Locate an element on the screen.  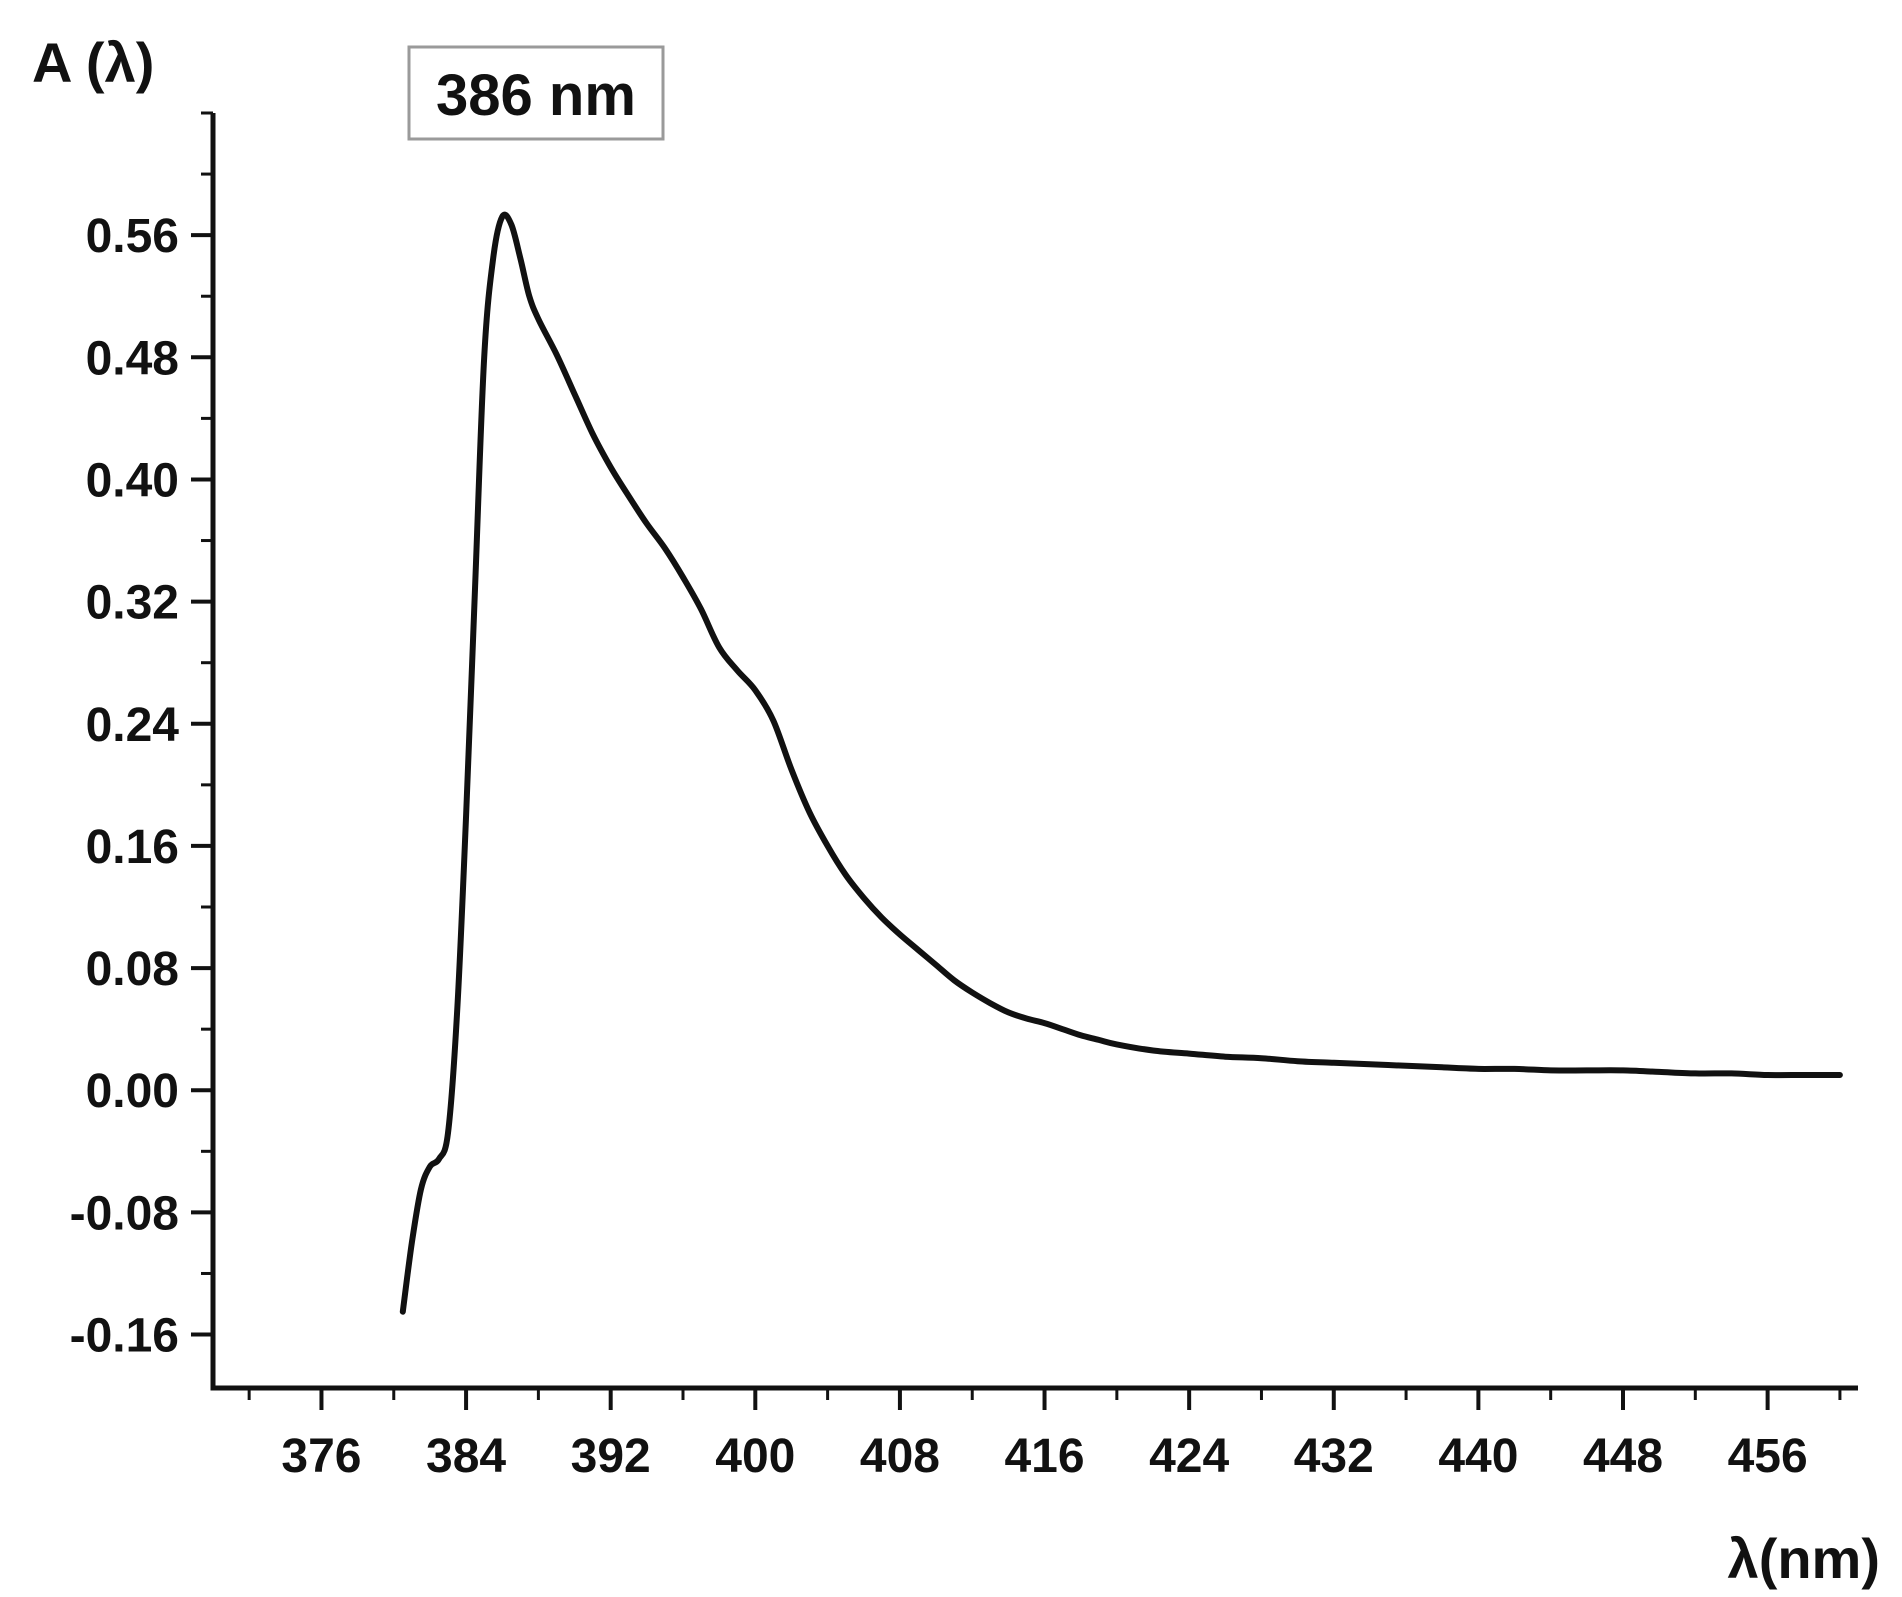
x-tick-label: 408 is located at coordinates (900, 1456).